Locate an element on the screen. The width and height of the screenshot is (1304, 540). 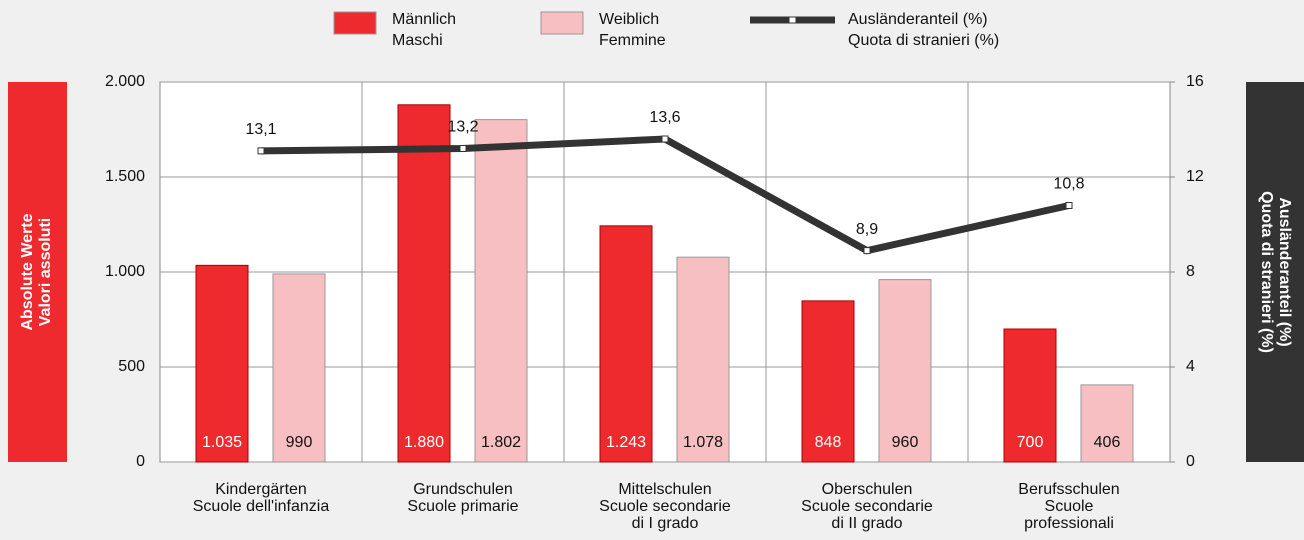
legend-label: Femmine is located at coordinates (632, 40).